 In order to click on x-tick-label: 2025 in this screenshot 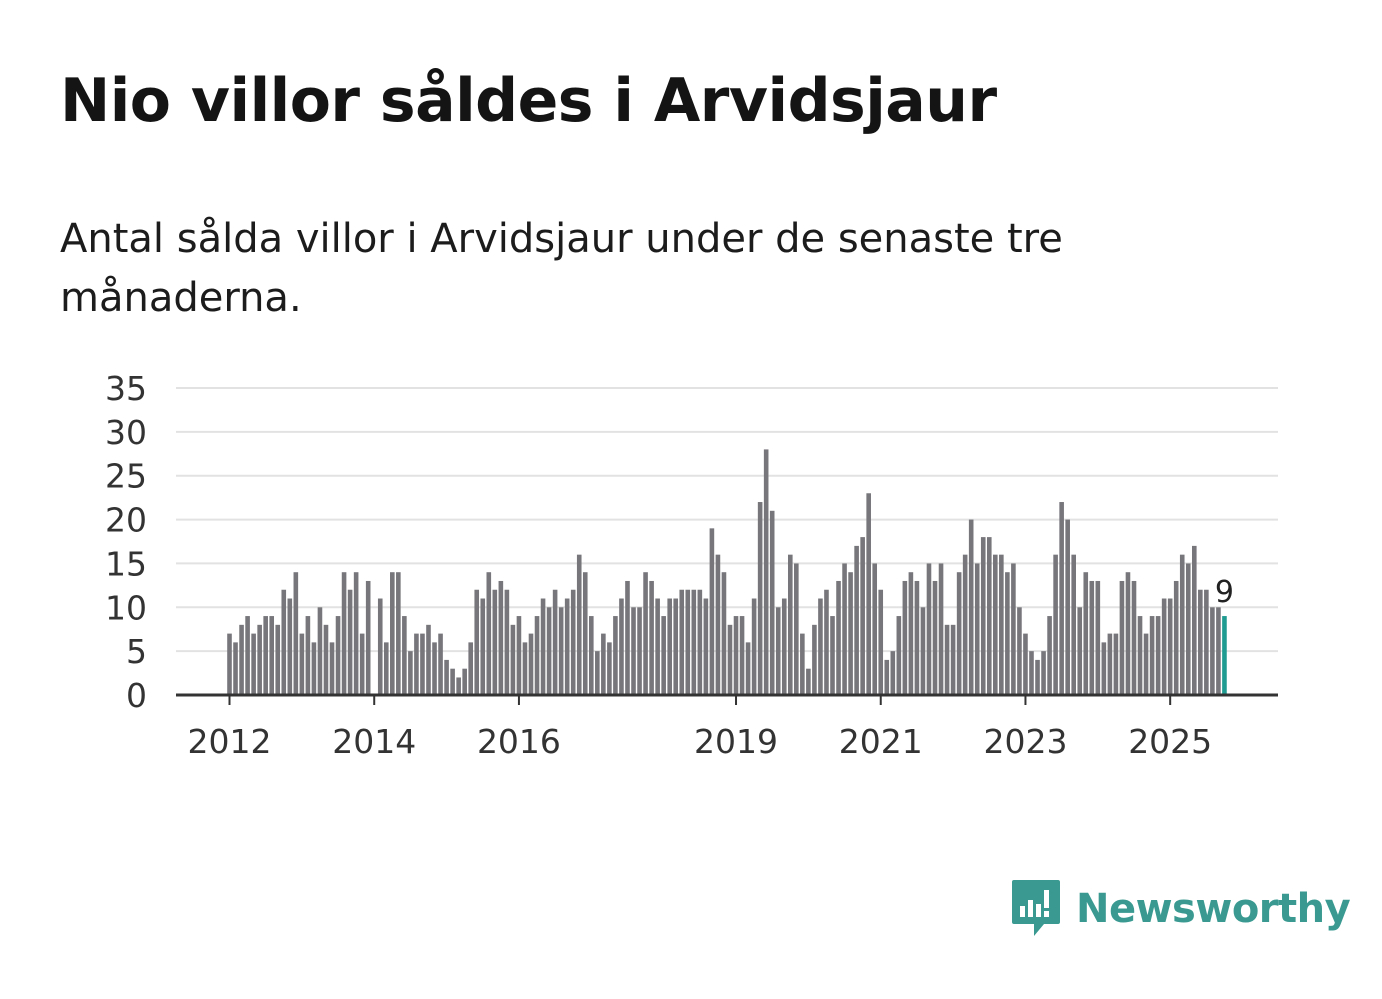, I will do `click(1170, 741)`.